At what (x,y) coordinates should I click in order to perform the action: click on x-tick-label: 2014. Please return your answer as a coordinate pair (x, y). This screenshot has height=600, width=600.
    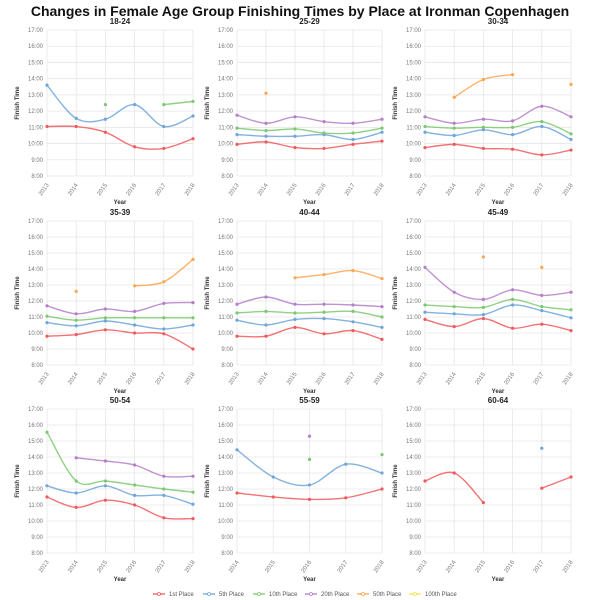
    Looking at the image, I should click on (73, 189).